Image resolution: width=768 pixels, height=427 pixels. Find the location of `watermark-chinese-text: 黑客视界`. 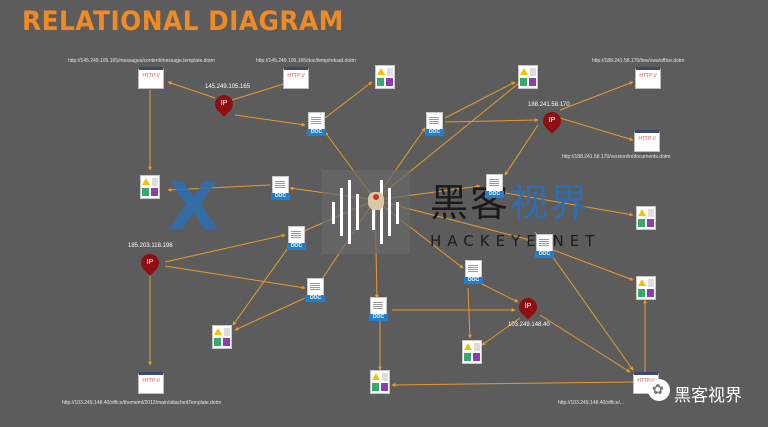

watermark-chinese-text: 黑客视界 is located at coordinates (510, 199).